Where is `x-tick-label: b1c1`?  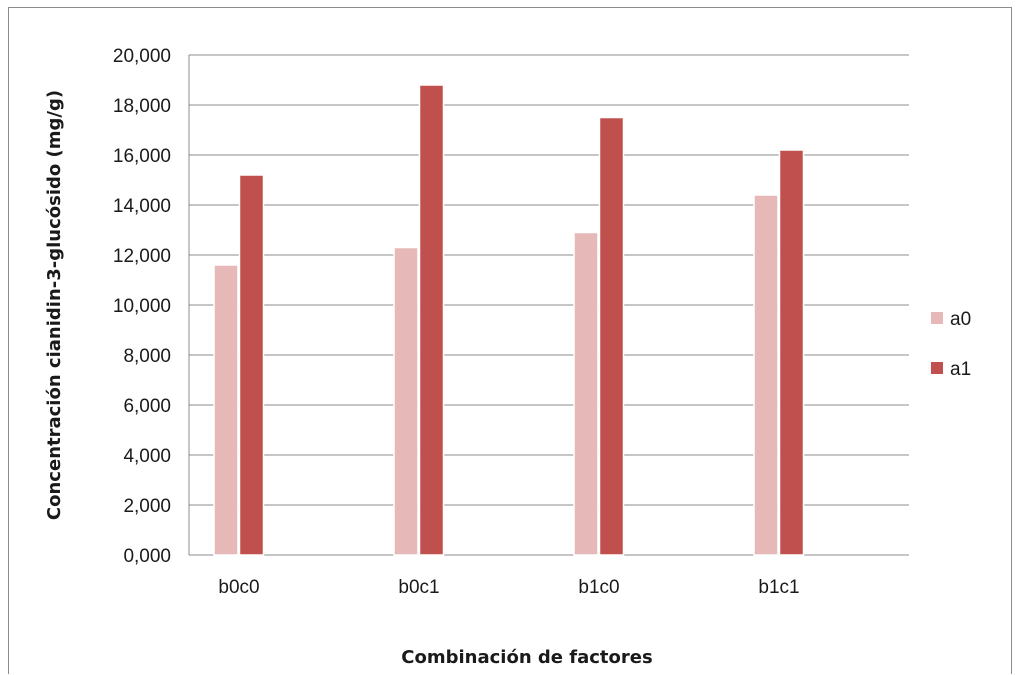
x-tick-label: b1c1 is located at coordinates (778, 587).